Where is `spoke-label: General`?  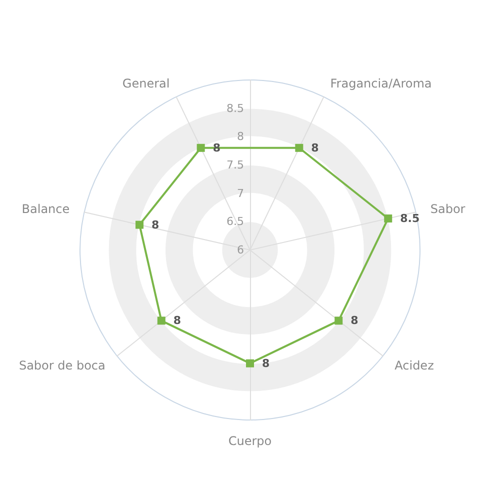
spoke-label: General is located at coordinates (146, 83).